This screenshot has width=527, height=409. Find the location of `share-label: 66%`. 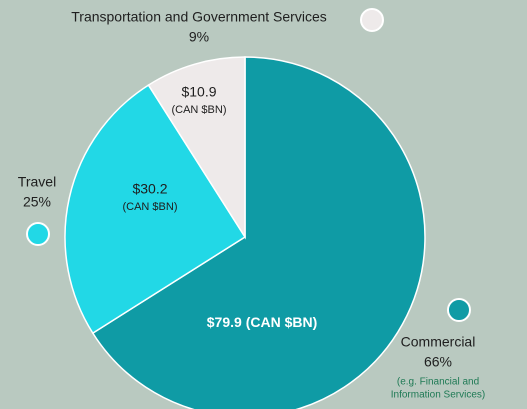

share-label: 66% is located at coordinates (438, 362).